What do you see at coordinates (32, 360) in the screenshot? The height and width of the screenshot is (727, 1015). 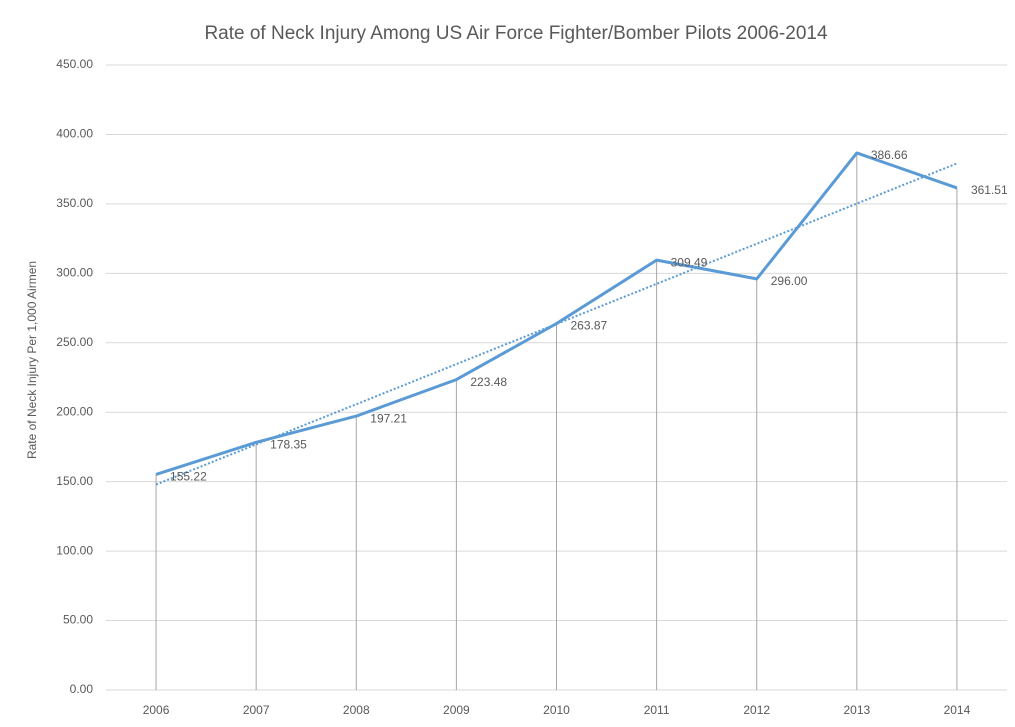 I see `y-axis-label: Rate of Neck Injury Per 1,000 Airmen` at bounding box center [32, 360].